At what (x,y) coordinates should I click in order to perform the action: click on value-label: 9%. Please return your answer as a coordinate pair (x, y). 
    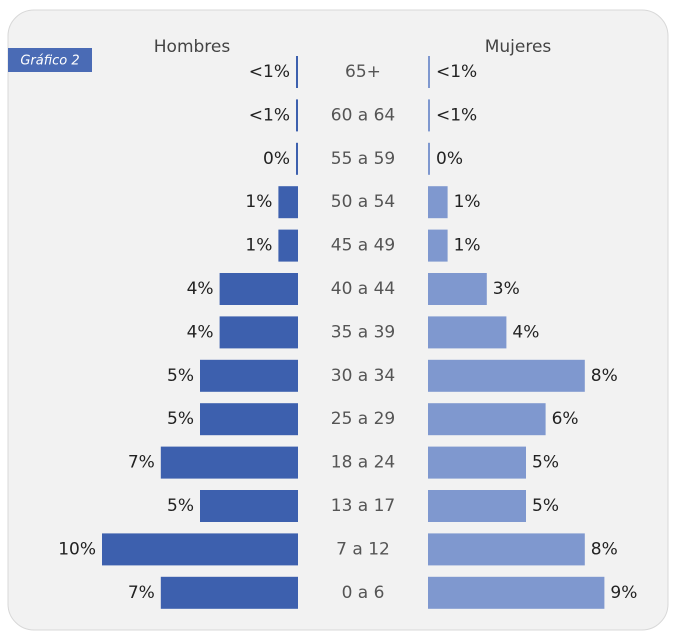
    Looking at the image, I should click on (623, 593).